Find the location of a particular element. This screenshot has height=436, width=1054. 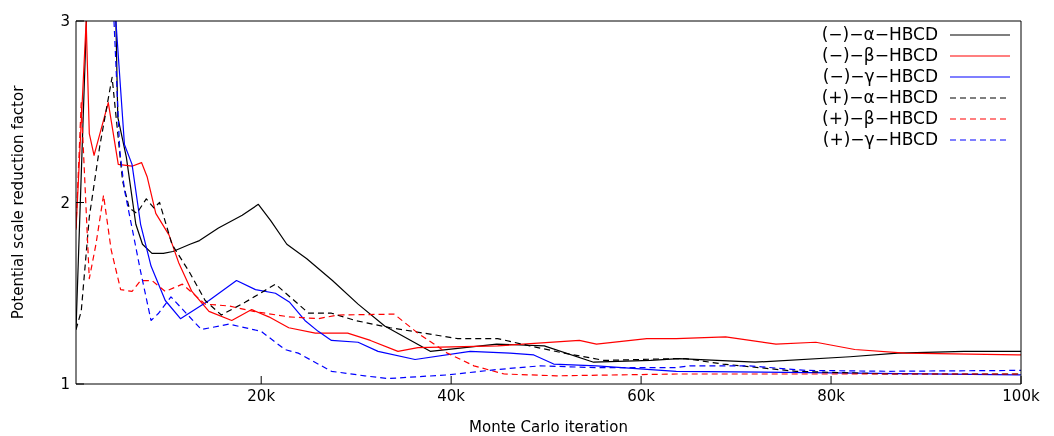

x-tick-label: 80k is located at coordinates (831, 395).